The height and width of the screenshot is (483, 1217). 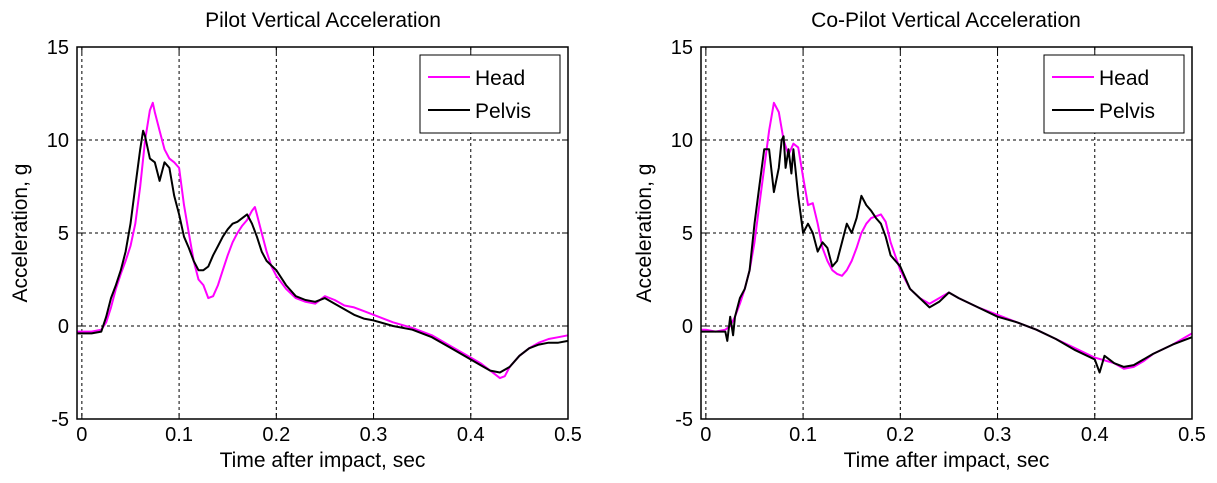 What do you see at coordinates (946, 20) in the screenshot?
I see `chart-title: Co-Pilot Vertical Acceleration` at bounding box center [946, 20].